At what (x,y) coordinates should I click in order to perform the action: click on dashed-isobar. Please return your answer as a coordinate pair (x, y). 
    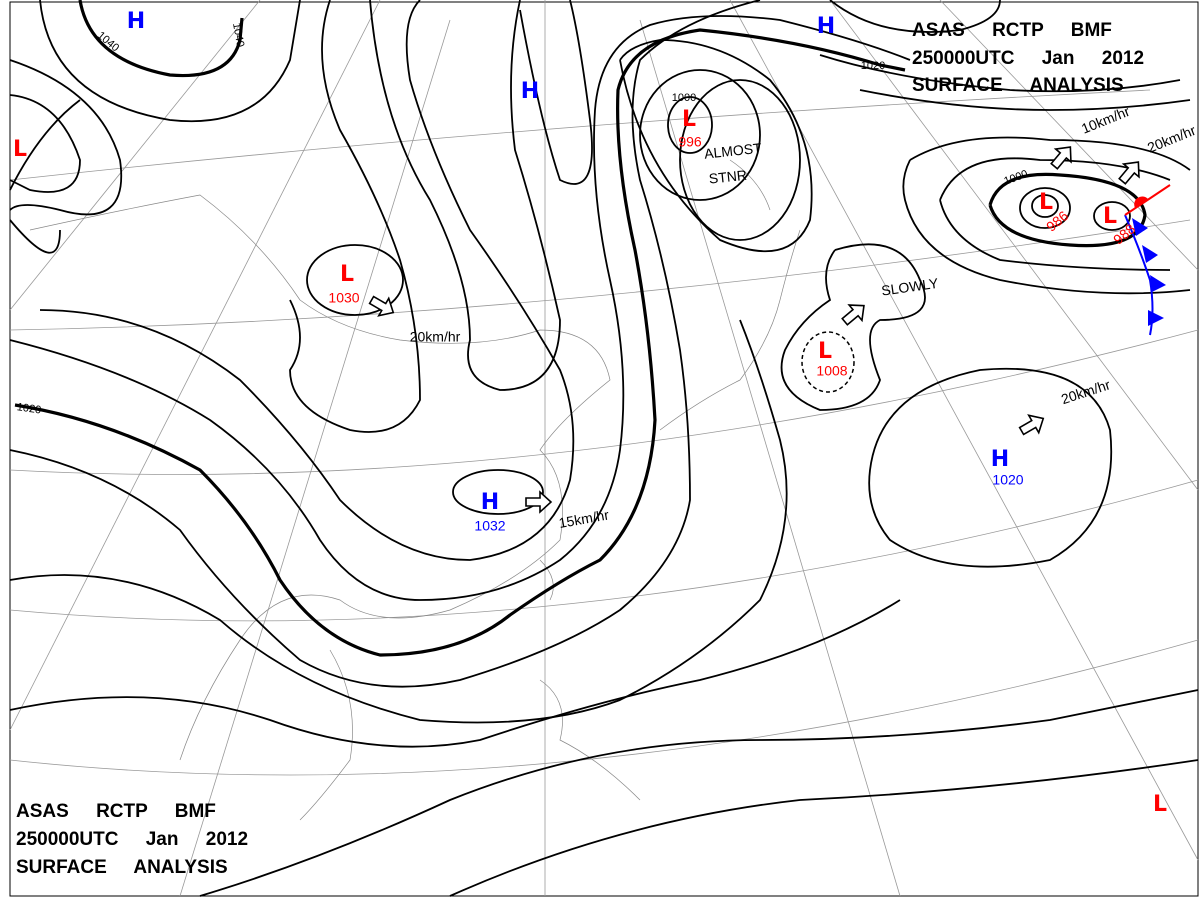
    Looking at the image, I should click on (828, 362).